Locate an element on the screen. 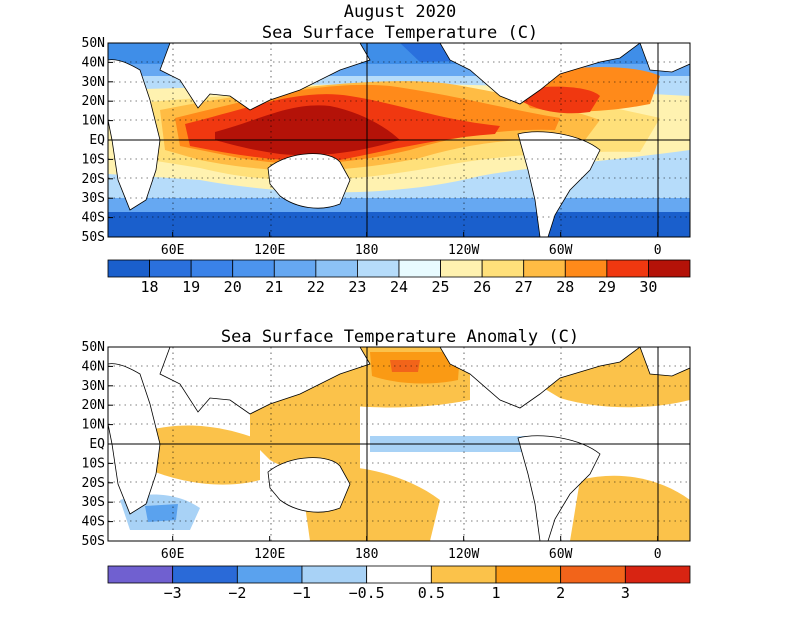  sst-colorbar-label: 24 is located at coordinates (399, 287).